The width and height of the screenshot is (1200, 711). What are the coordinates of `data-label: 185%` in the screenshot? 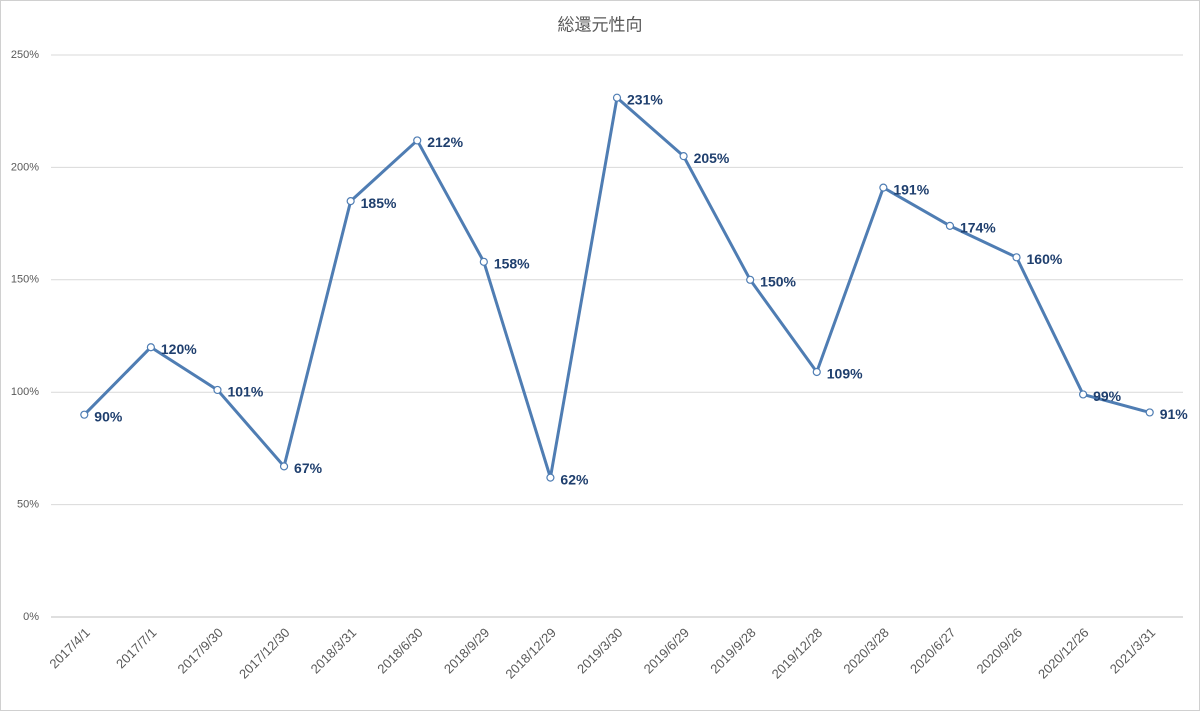 It's located at (379, 203).